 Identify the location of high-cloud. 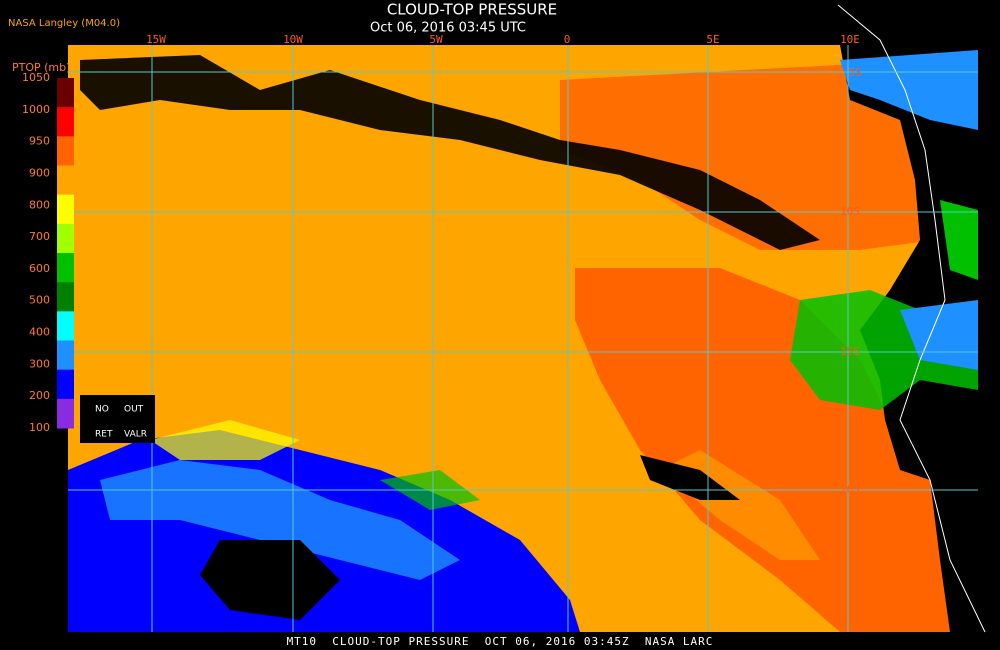
(909, 90).